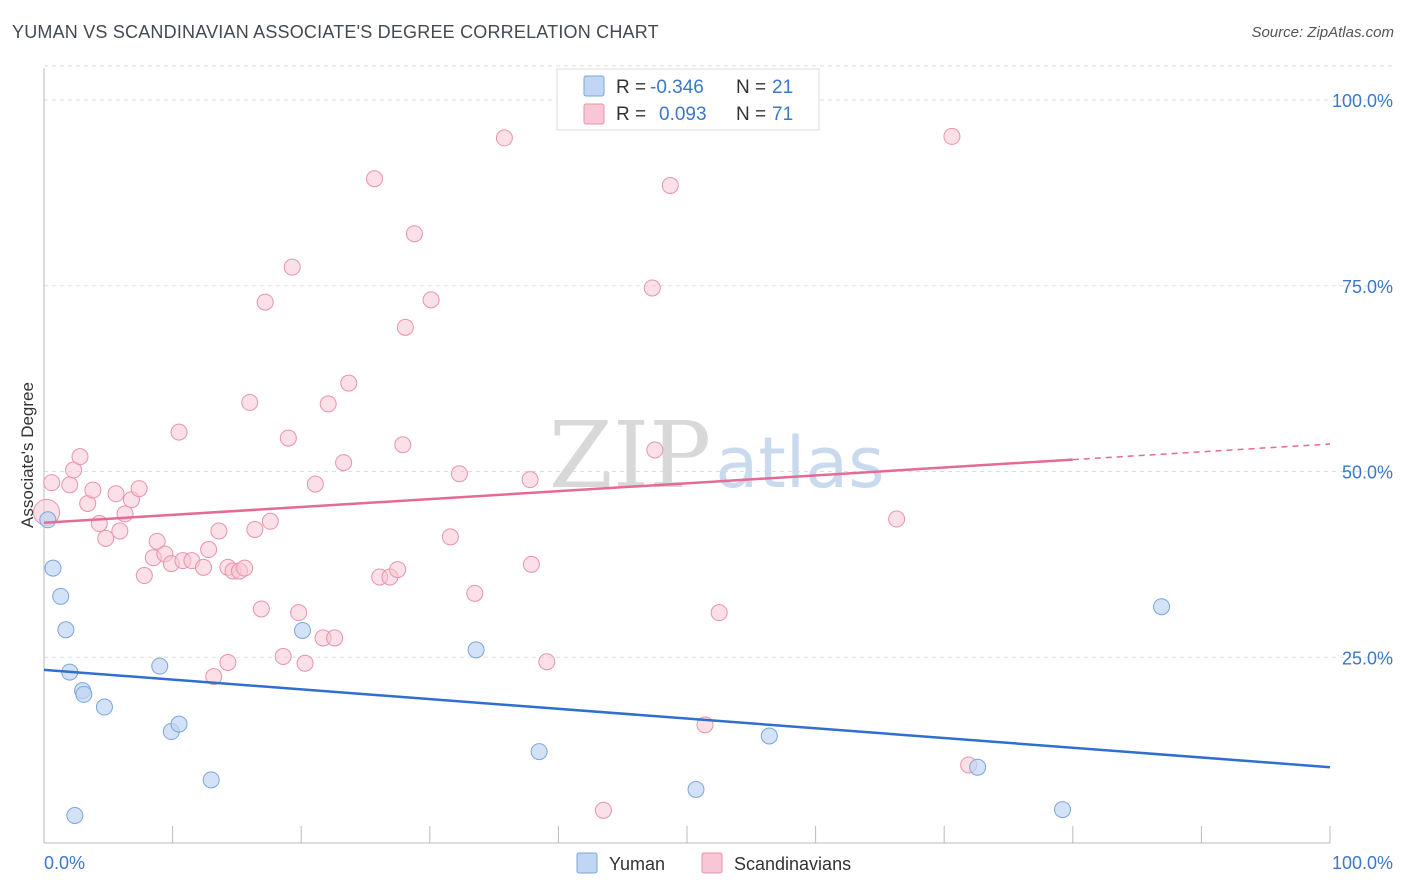  Describe the element at coordinates (792, 864) in the screenshot. I see `legend-scandinavians: Scandinavians` at that location.